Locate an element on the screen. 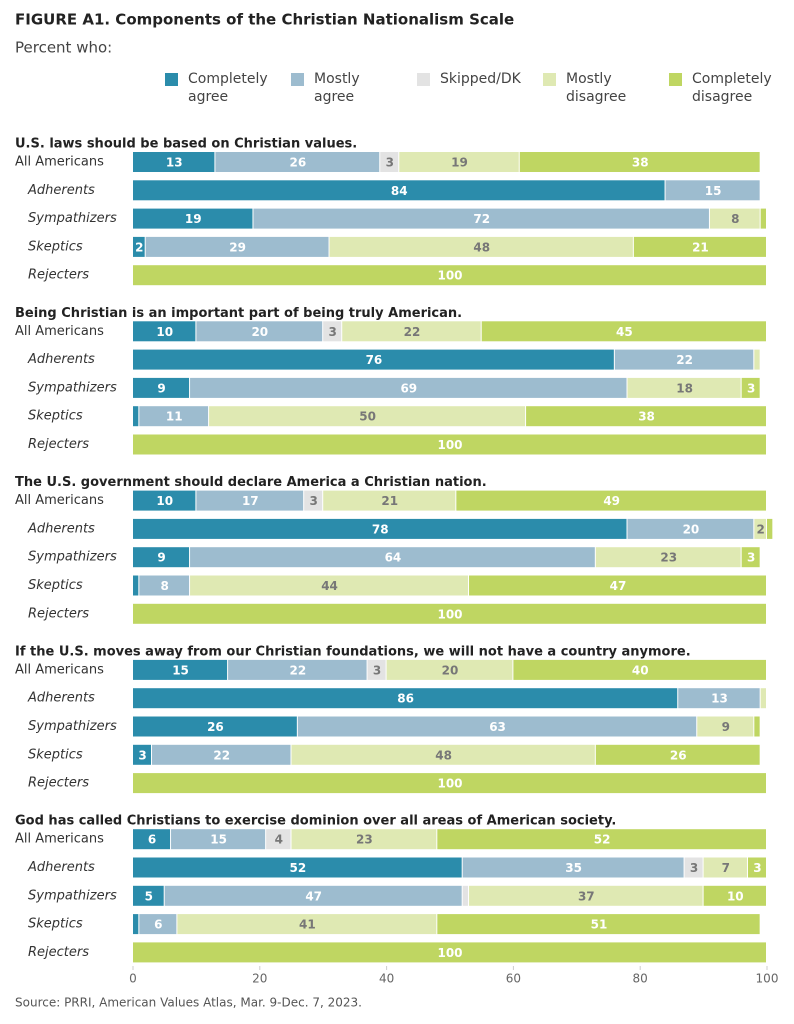 This screenshot has width=794, height=1024. data-label: 50 is located at coordinates (367, 417).